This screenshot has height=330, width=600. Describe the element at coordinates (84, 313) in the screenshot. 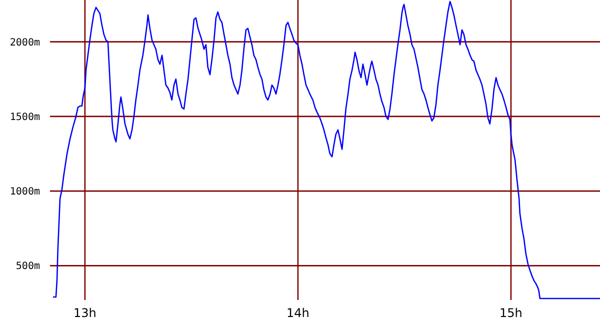

I see `x-tick-label: 13h` at that location.